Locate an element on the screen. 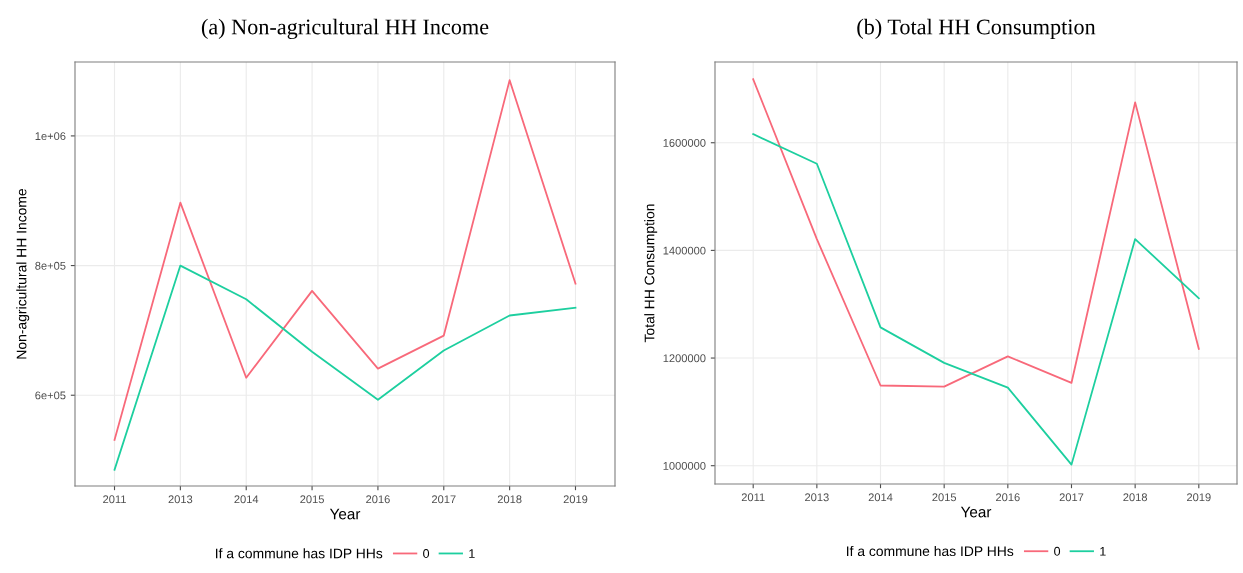 The image size is (1243, 573). y-tick-label: 1400000 is located at coordinates (684, 250).